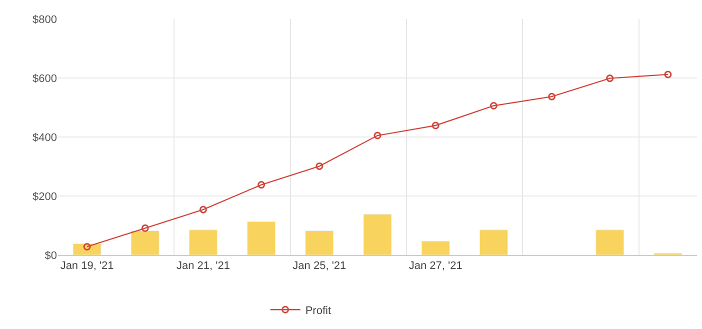  What do you see at coordinates (50, 256) in the screenshot?
I see `y-tick-label: $0` at bounding box center [50, 256].